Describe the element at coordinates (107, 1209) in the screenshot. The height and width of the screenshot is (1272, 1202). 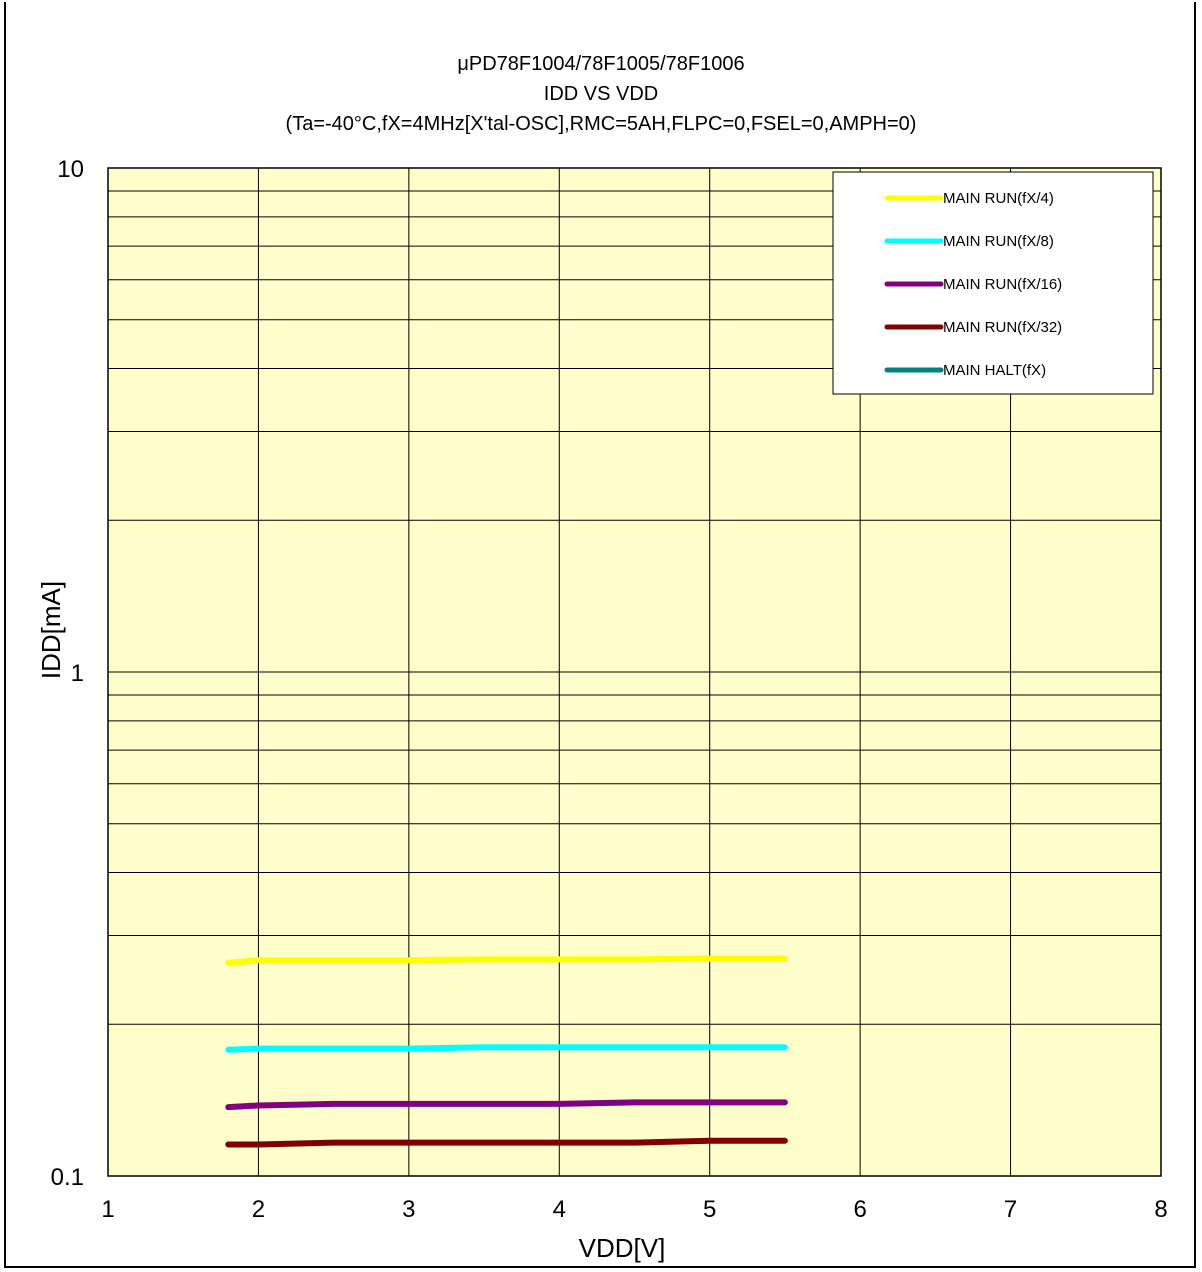
I see `x-tick-label: 1` at that location.